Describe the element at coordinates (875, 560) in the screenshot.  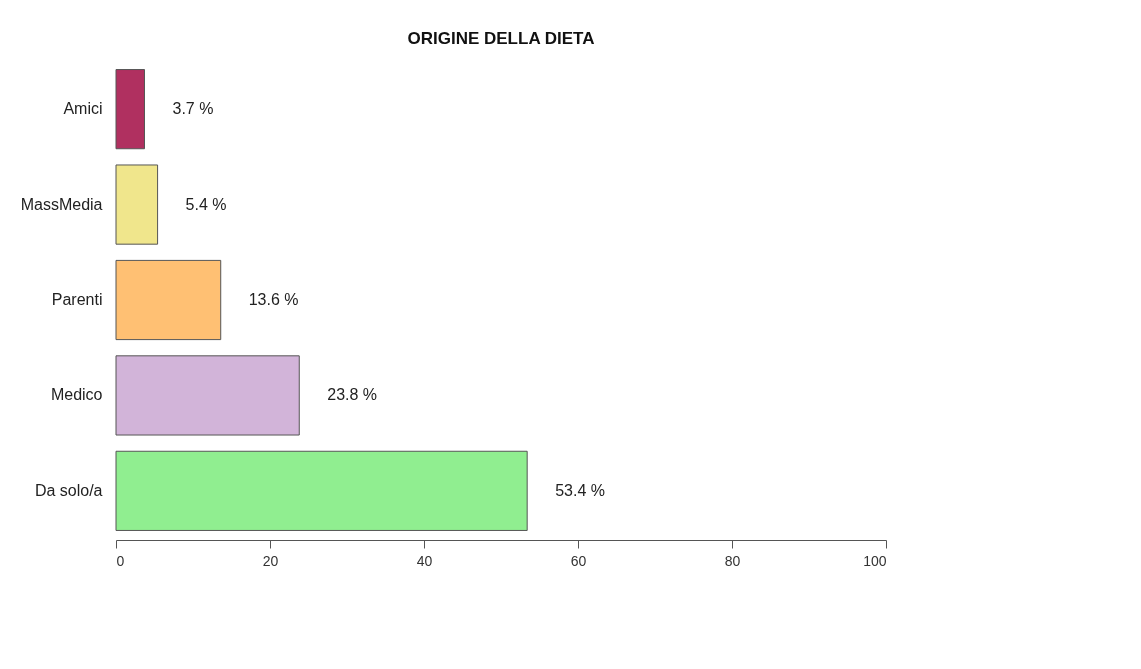
I see `x-tick-label: 100` at that location.